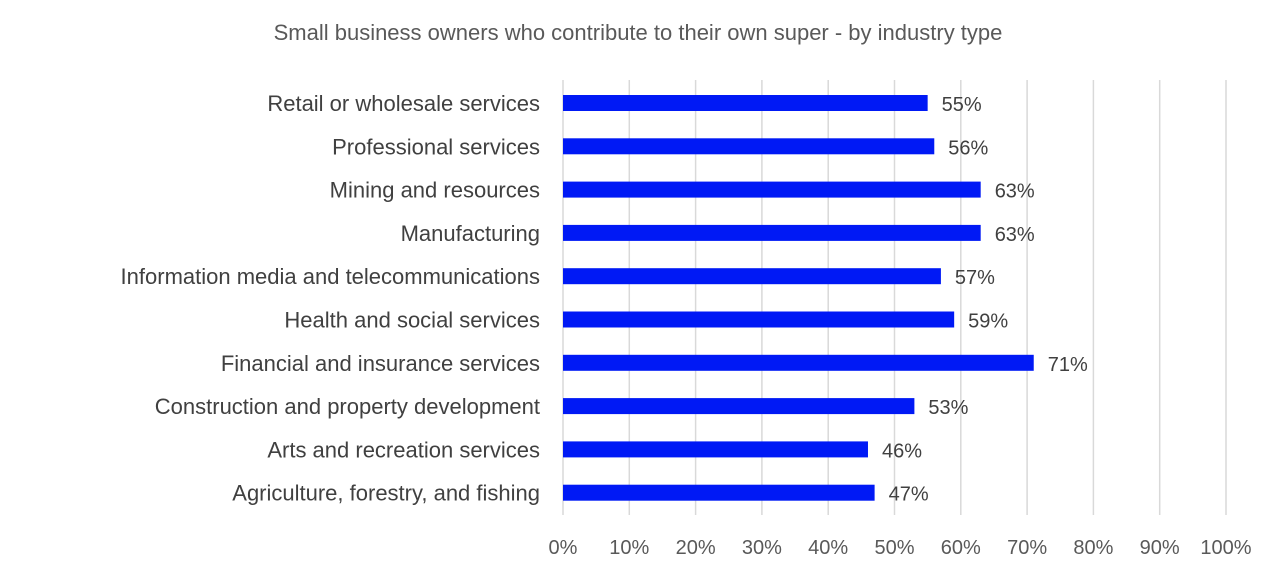 This screenshot has height=572, width=1280. Describe the element at coordinates (961, 548) in the screenshot. I see `x-tick-label: 60%` at that location.